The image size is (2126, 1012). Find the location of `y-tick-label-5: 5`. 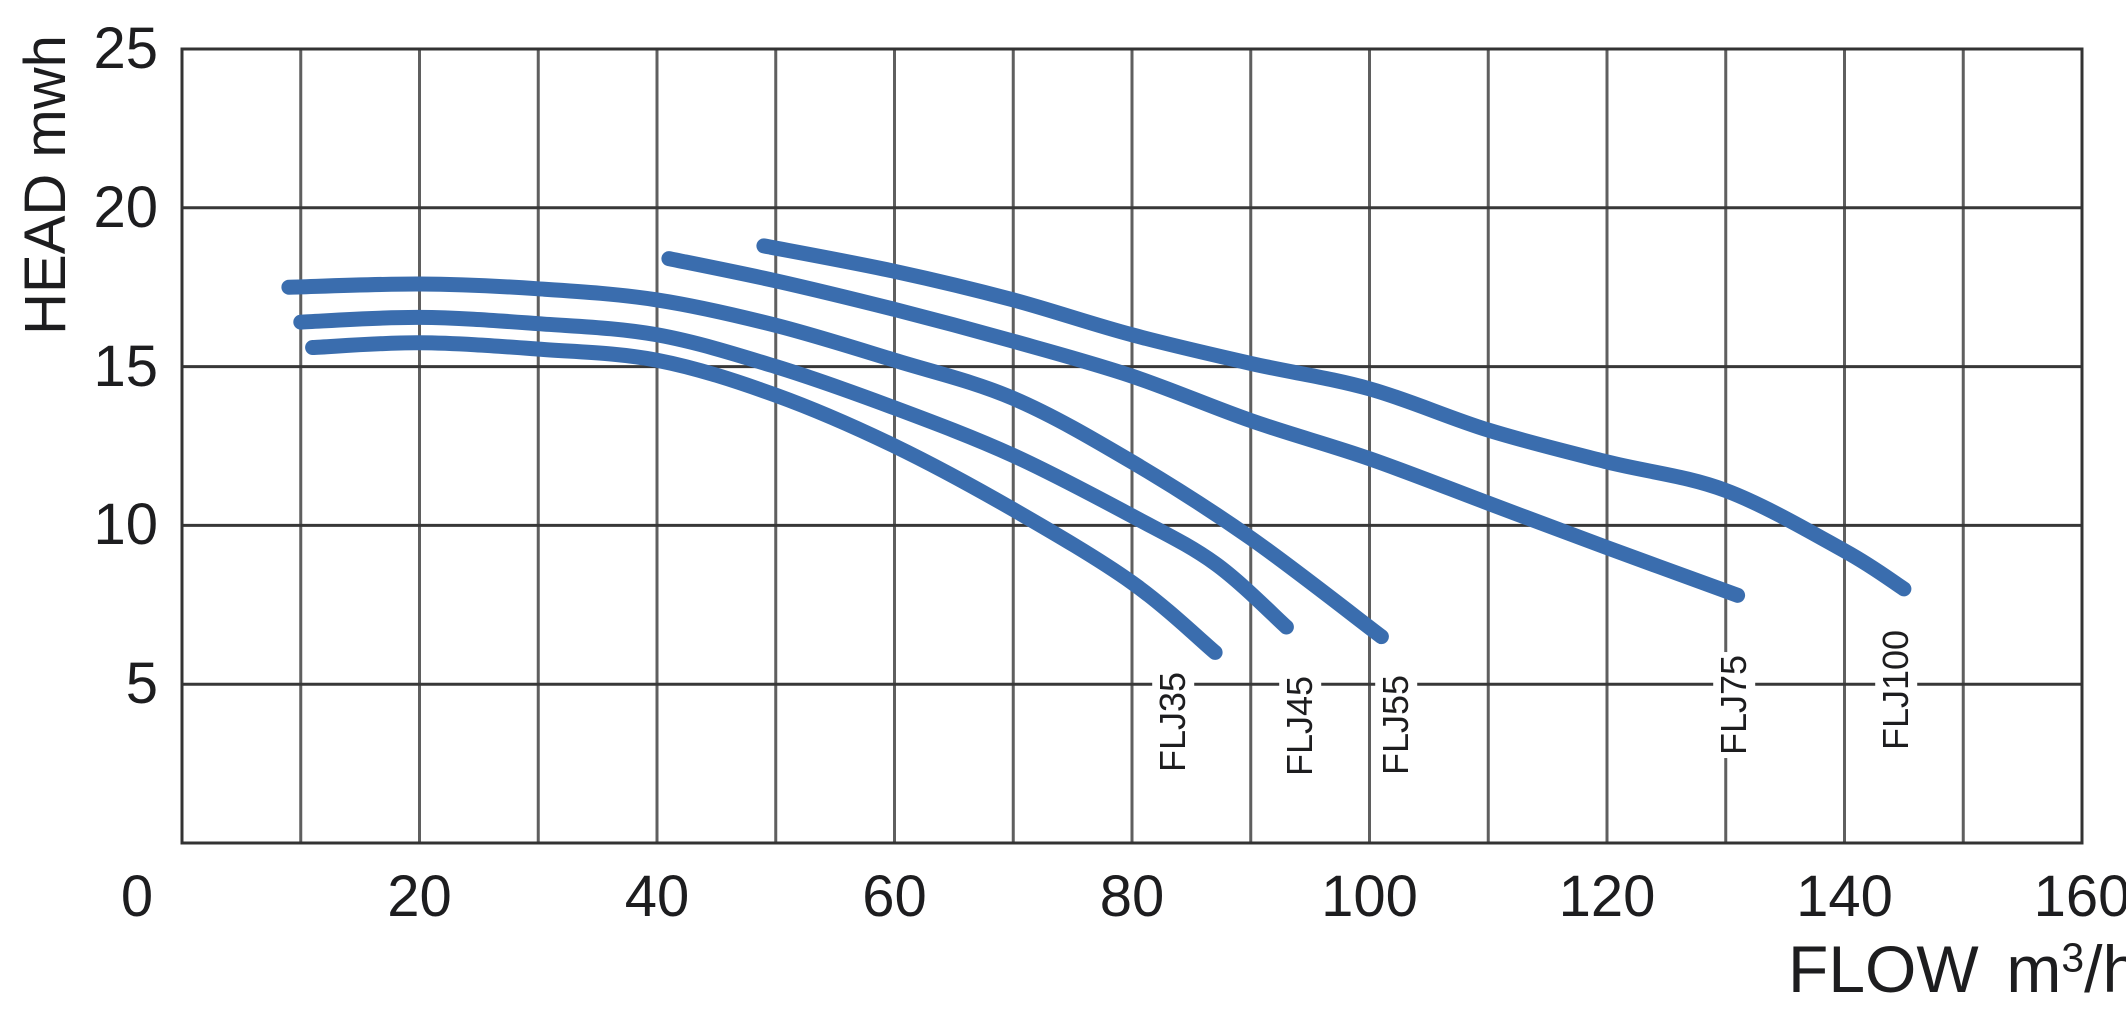

y-tick-label-5: 5 is located at coordinates (141, 684).